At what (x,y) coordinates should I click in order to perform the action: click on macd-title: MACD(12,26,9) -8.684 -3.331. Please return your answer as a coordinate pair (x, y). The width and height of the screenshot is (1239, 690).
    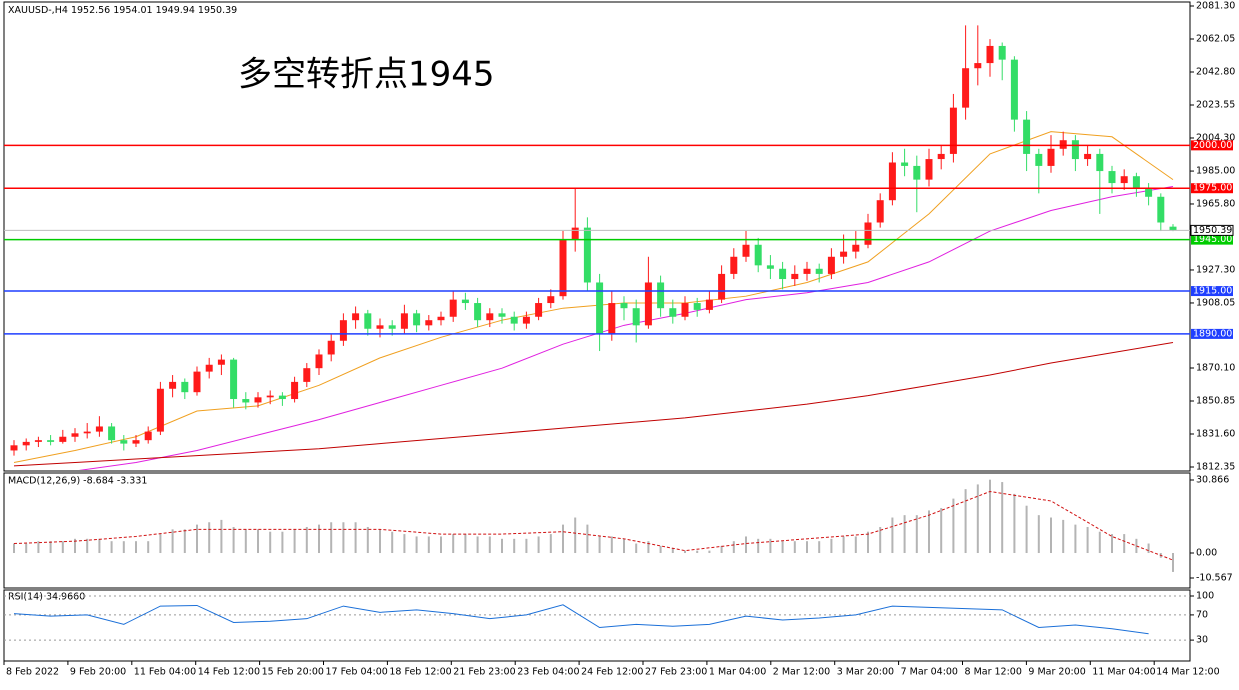
    Looking at the image, I should click on (77, 481).